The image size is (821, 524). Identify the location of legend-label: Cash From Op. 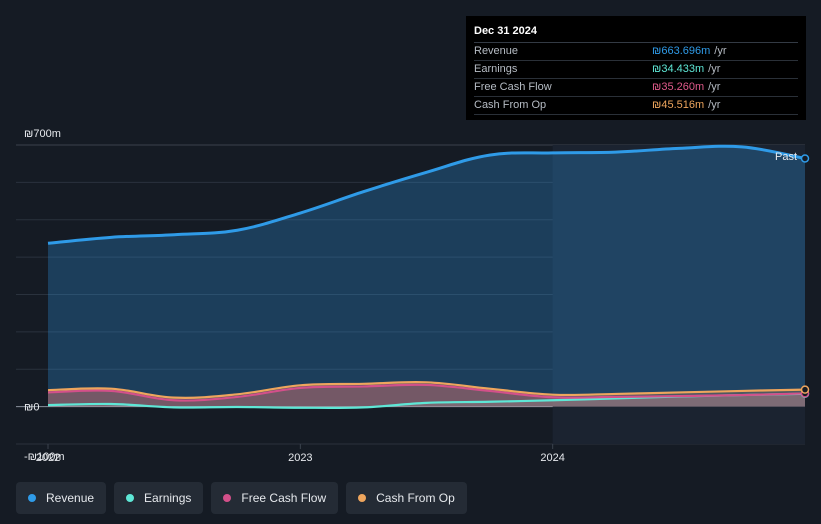
(415, 498).